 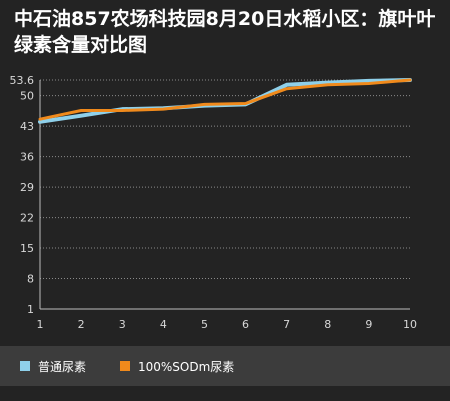 What do you see at coordinates (286, 324) in the screenshot?
I see `x-tick-label: 7` at bounding box center [286, 324].